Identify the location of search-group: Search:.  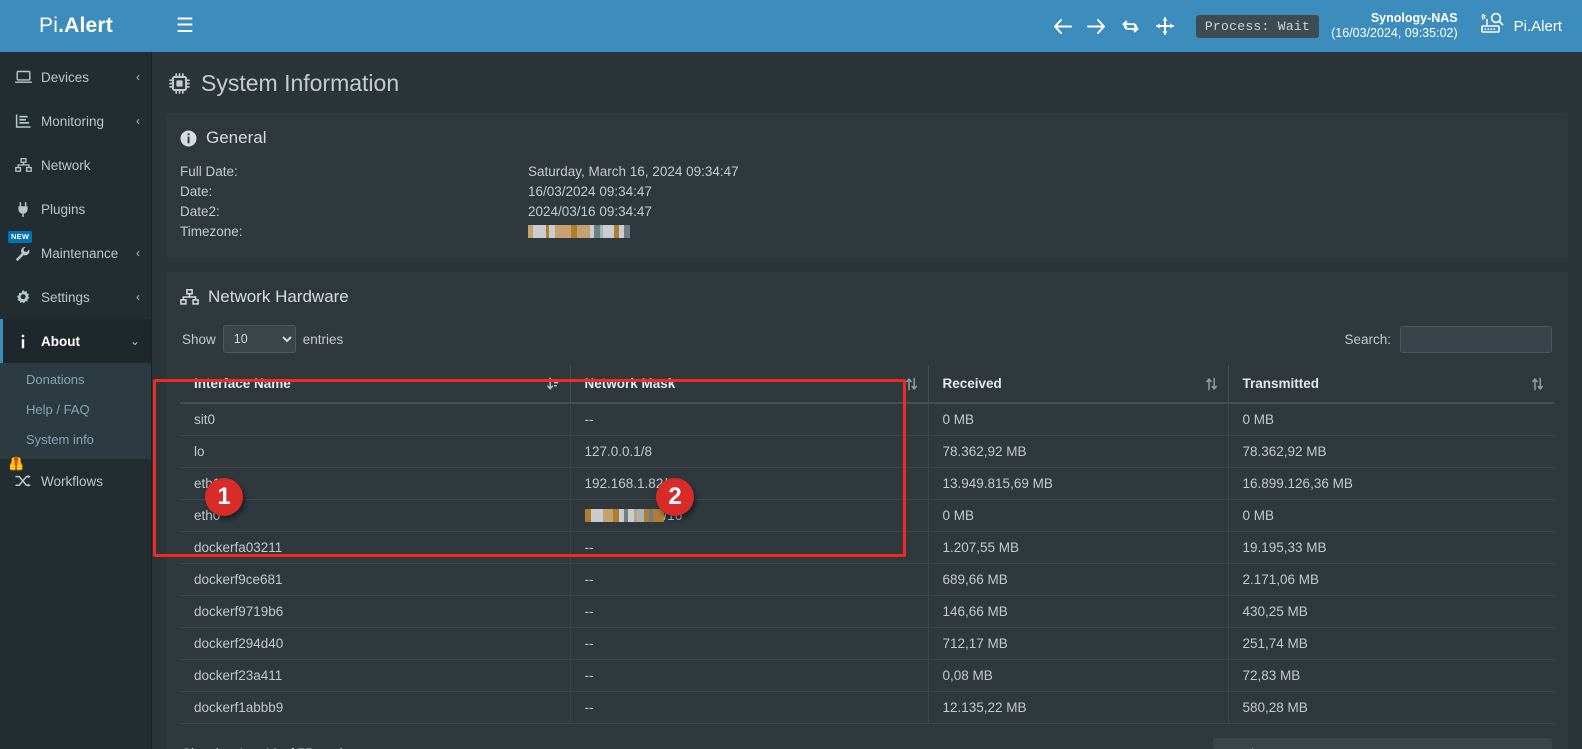
(1448, 339).